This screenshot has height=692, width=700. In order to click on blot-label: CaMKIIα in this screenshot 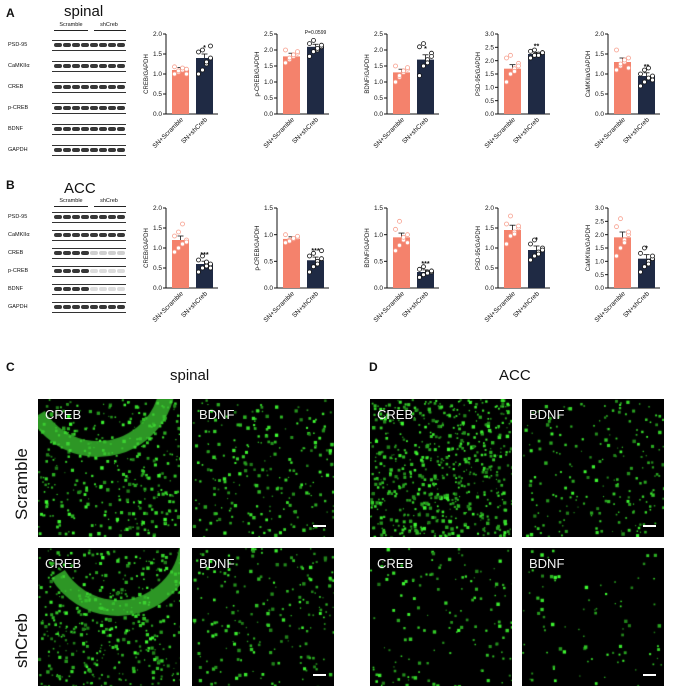, I will do `click(19, 66)`.